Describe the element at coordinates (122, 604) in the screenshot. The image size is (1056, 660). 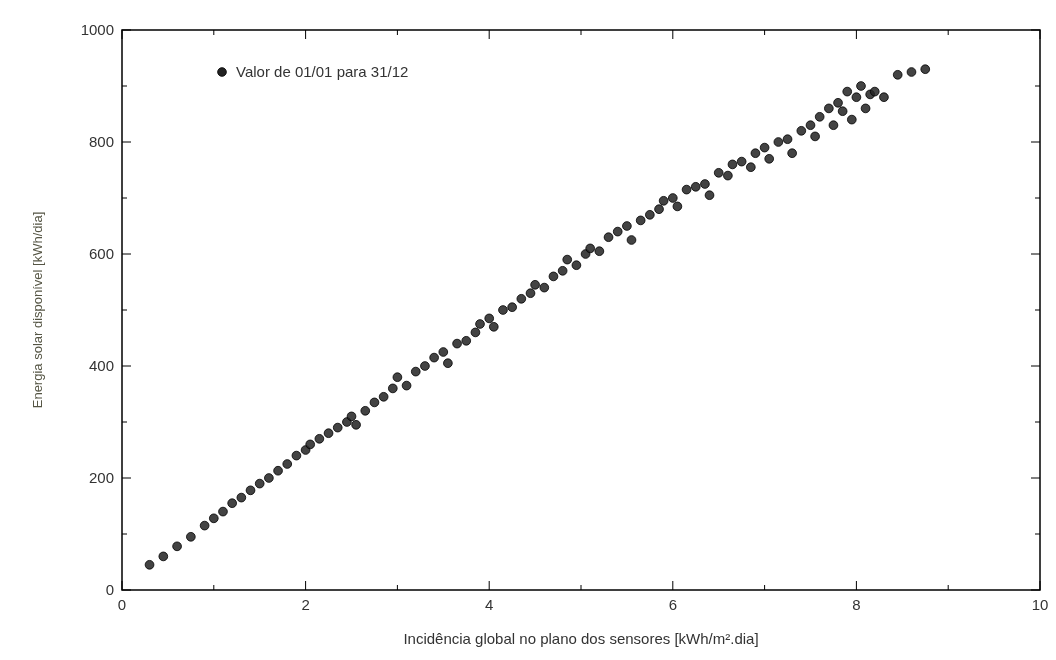
I see `x-tick-label: 0` at that location.